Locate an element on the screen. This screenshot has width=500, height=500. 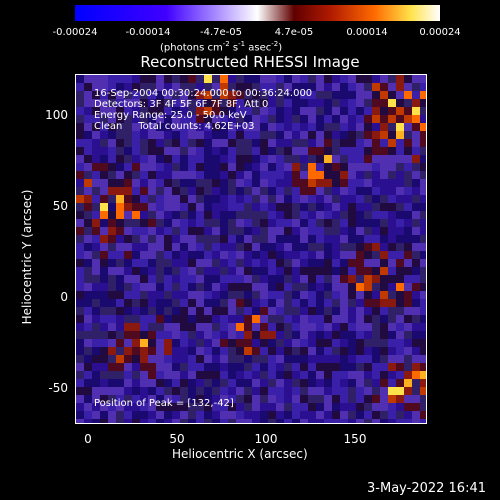
colorbar-tick-label: -0.00024 is located at coordinates (75, 32).